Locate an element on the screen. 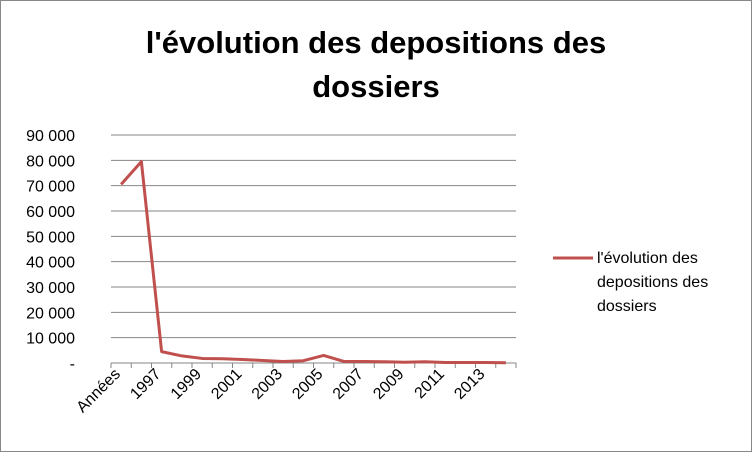  y-tick-label: 80 000 is located at coordinates (50, 161).